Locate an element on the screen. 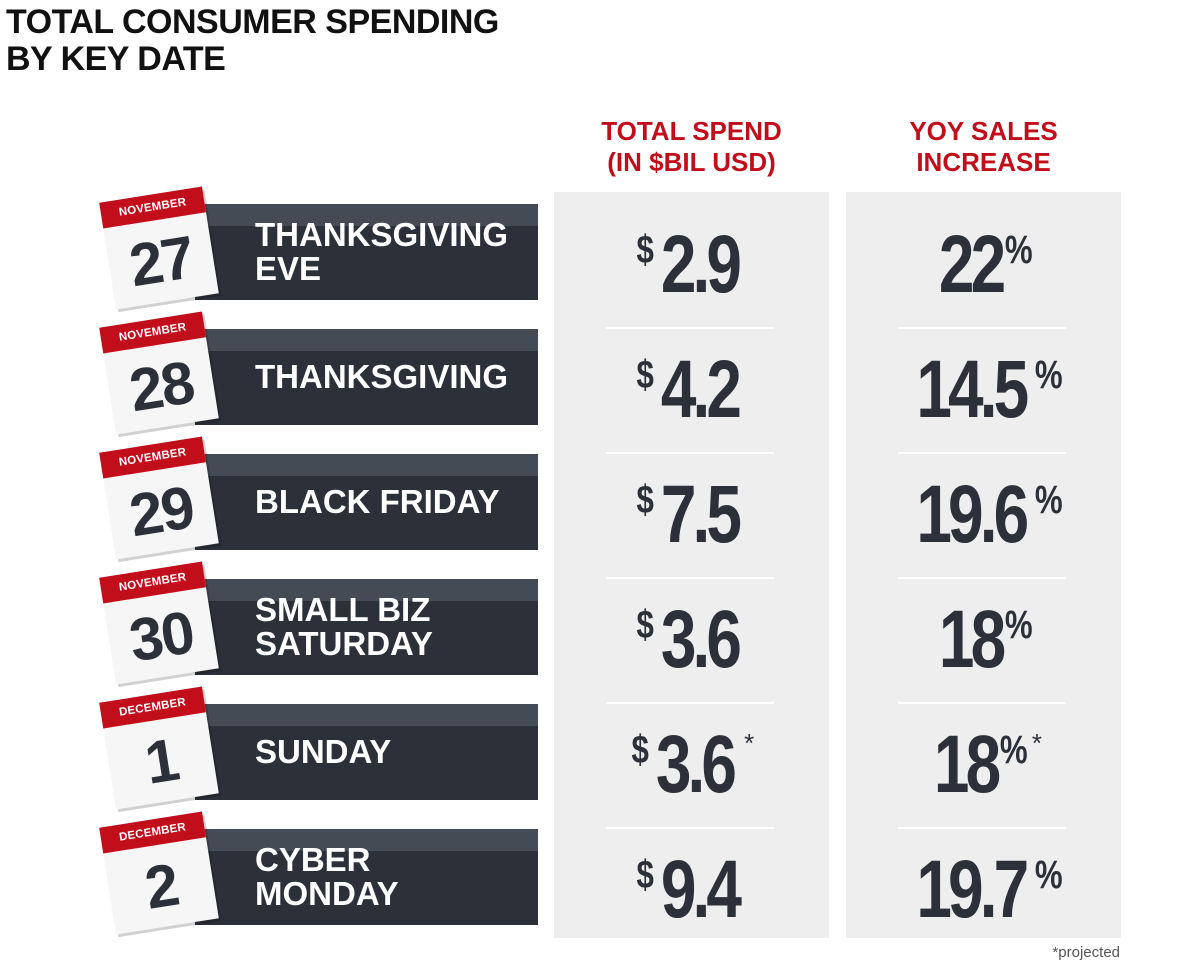  calendar-icon: NOVEMBER 30 is located at coordinates (159, 623).